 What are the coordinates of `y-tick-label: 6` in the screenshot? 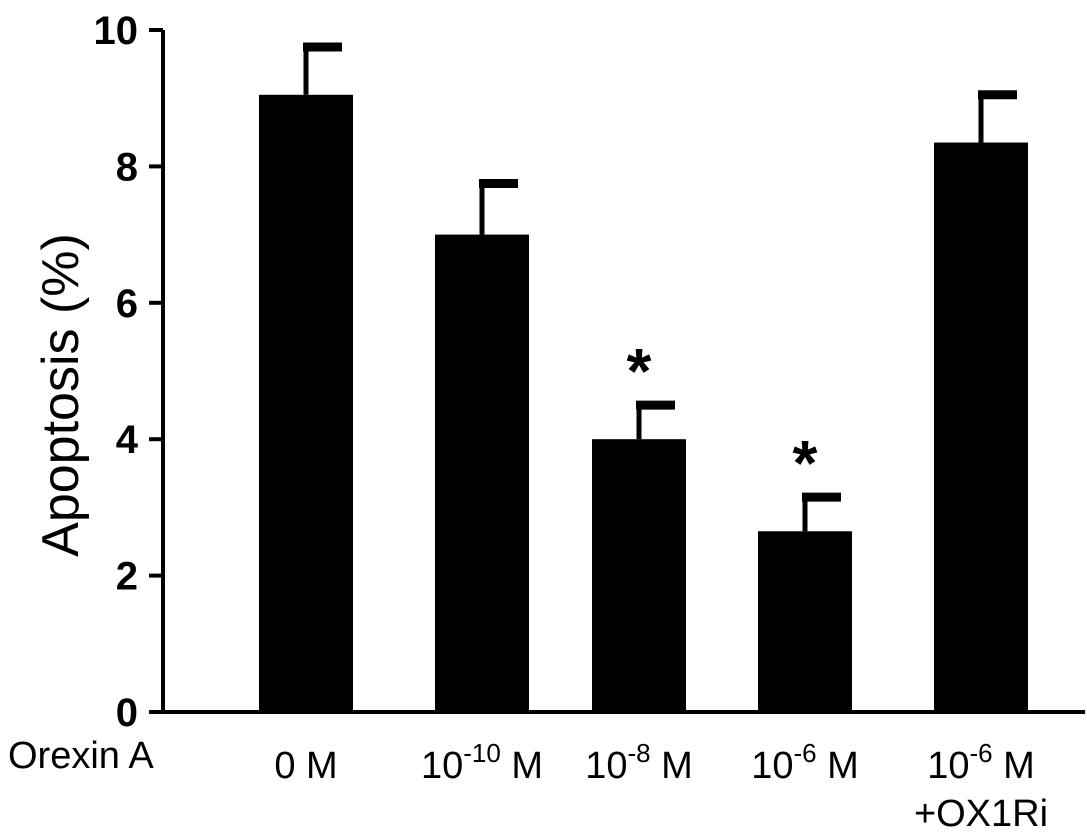 It's located at (127, 304).